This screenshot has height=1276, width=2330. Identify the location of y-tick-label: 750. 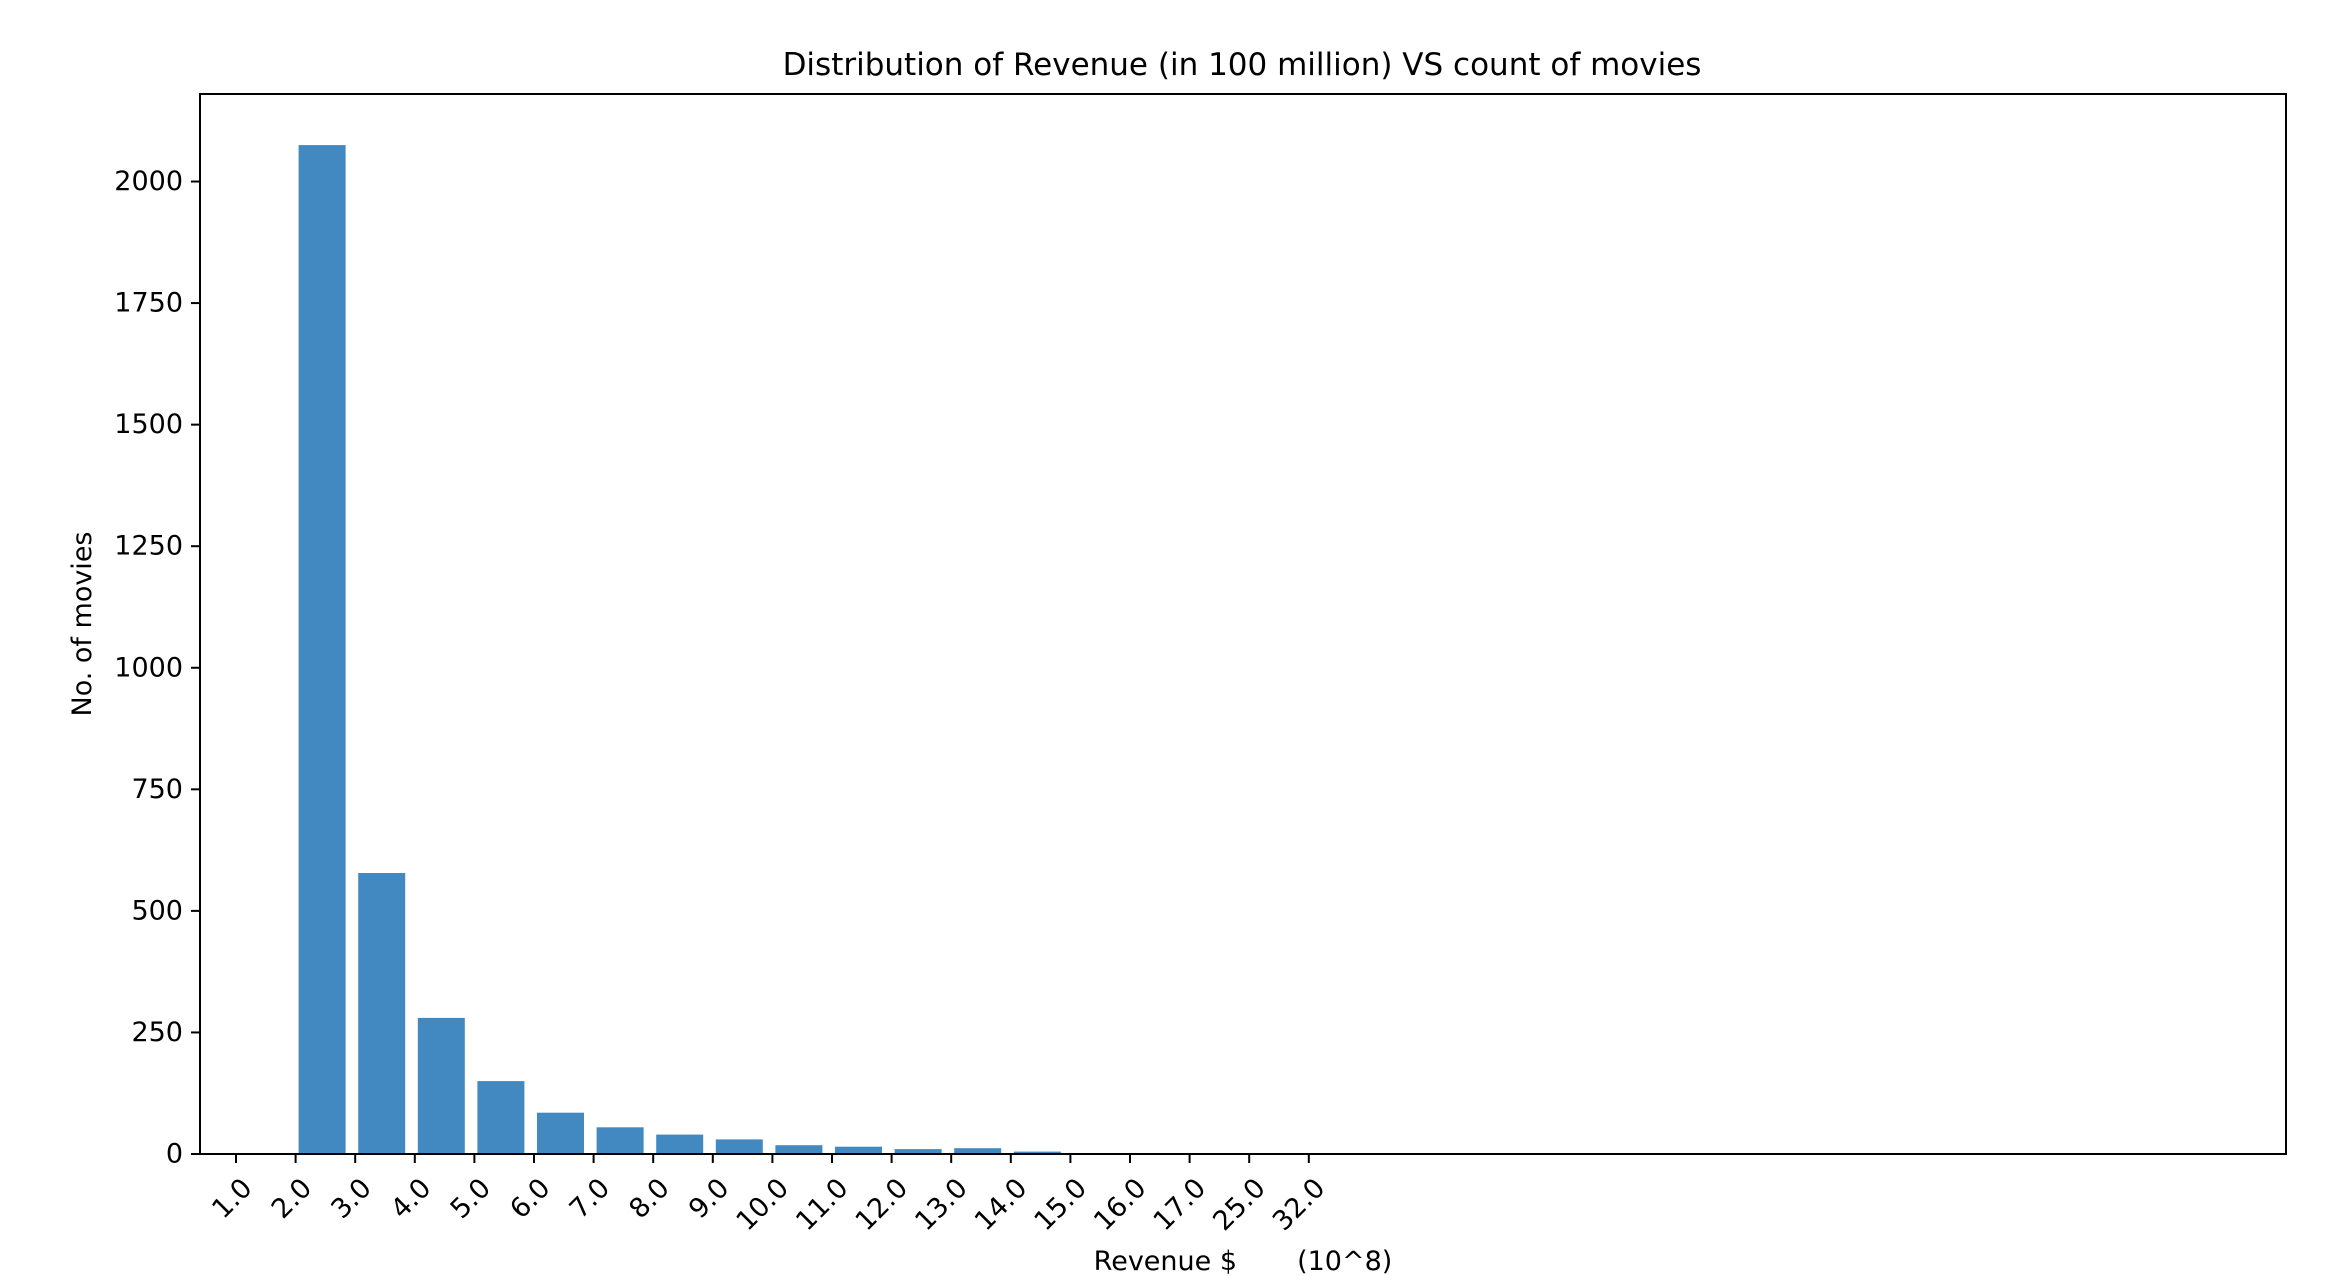
(157, 789).